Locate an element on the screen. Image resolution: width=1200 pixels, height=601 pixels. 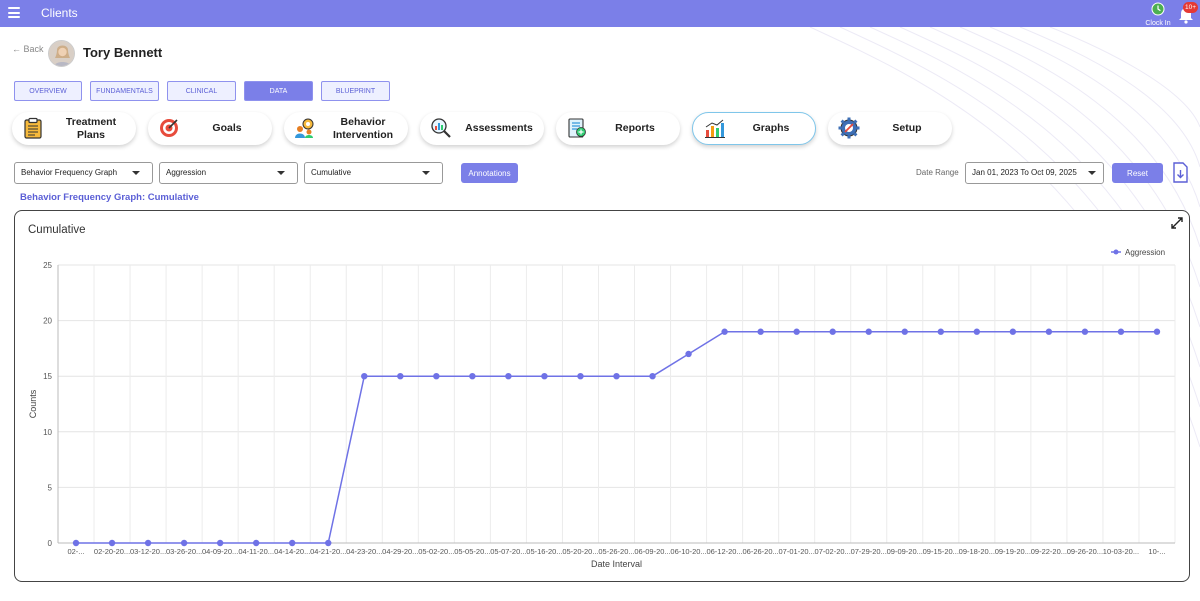
avatar-image is located at coordinates (61, 53).